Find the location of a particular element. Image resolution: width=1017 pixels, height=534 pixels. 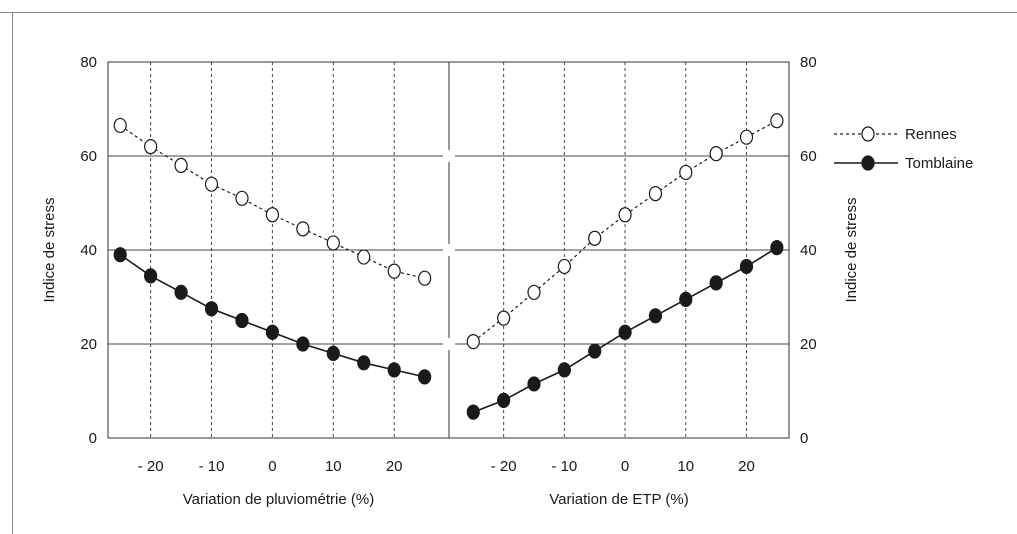

y-tick-label-left-60: 60 is located at coordinates (88, 156).